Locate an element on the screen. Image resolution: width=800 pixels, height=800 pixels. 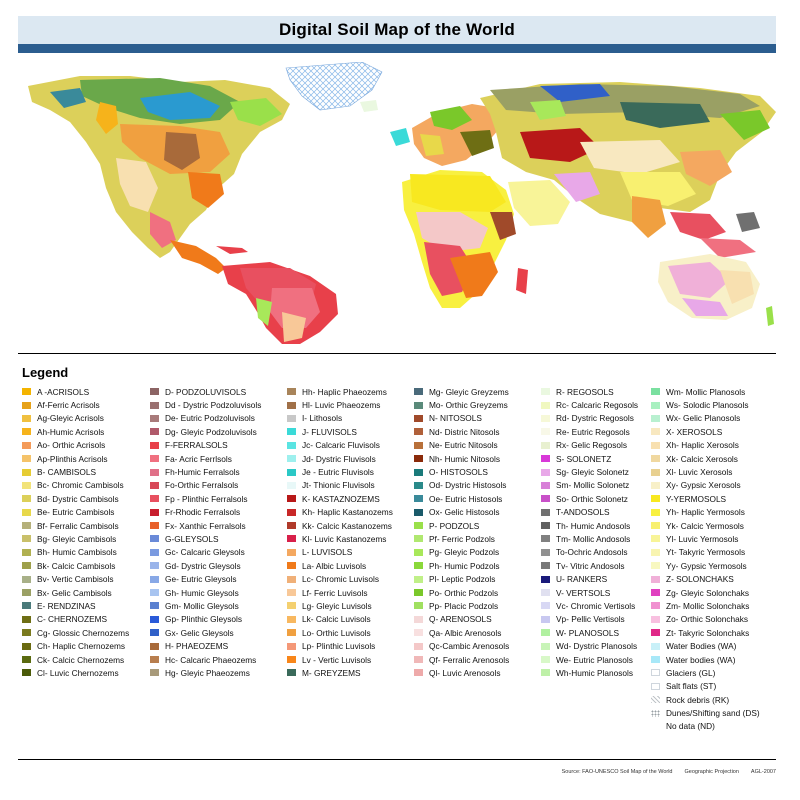
legend-item: Gh- Humic Gleysols is located at coordinates (205, 592).